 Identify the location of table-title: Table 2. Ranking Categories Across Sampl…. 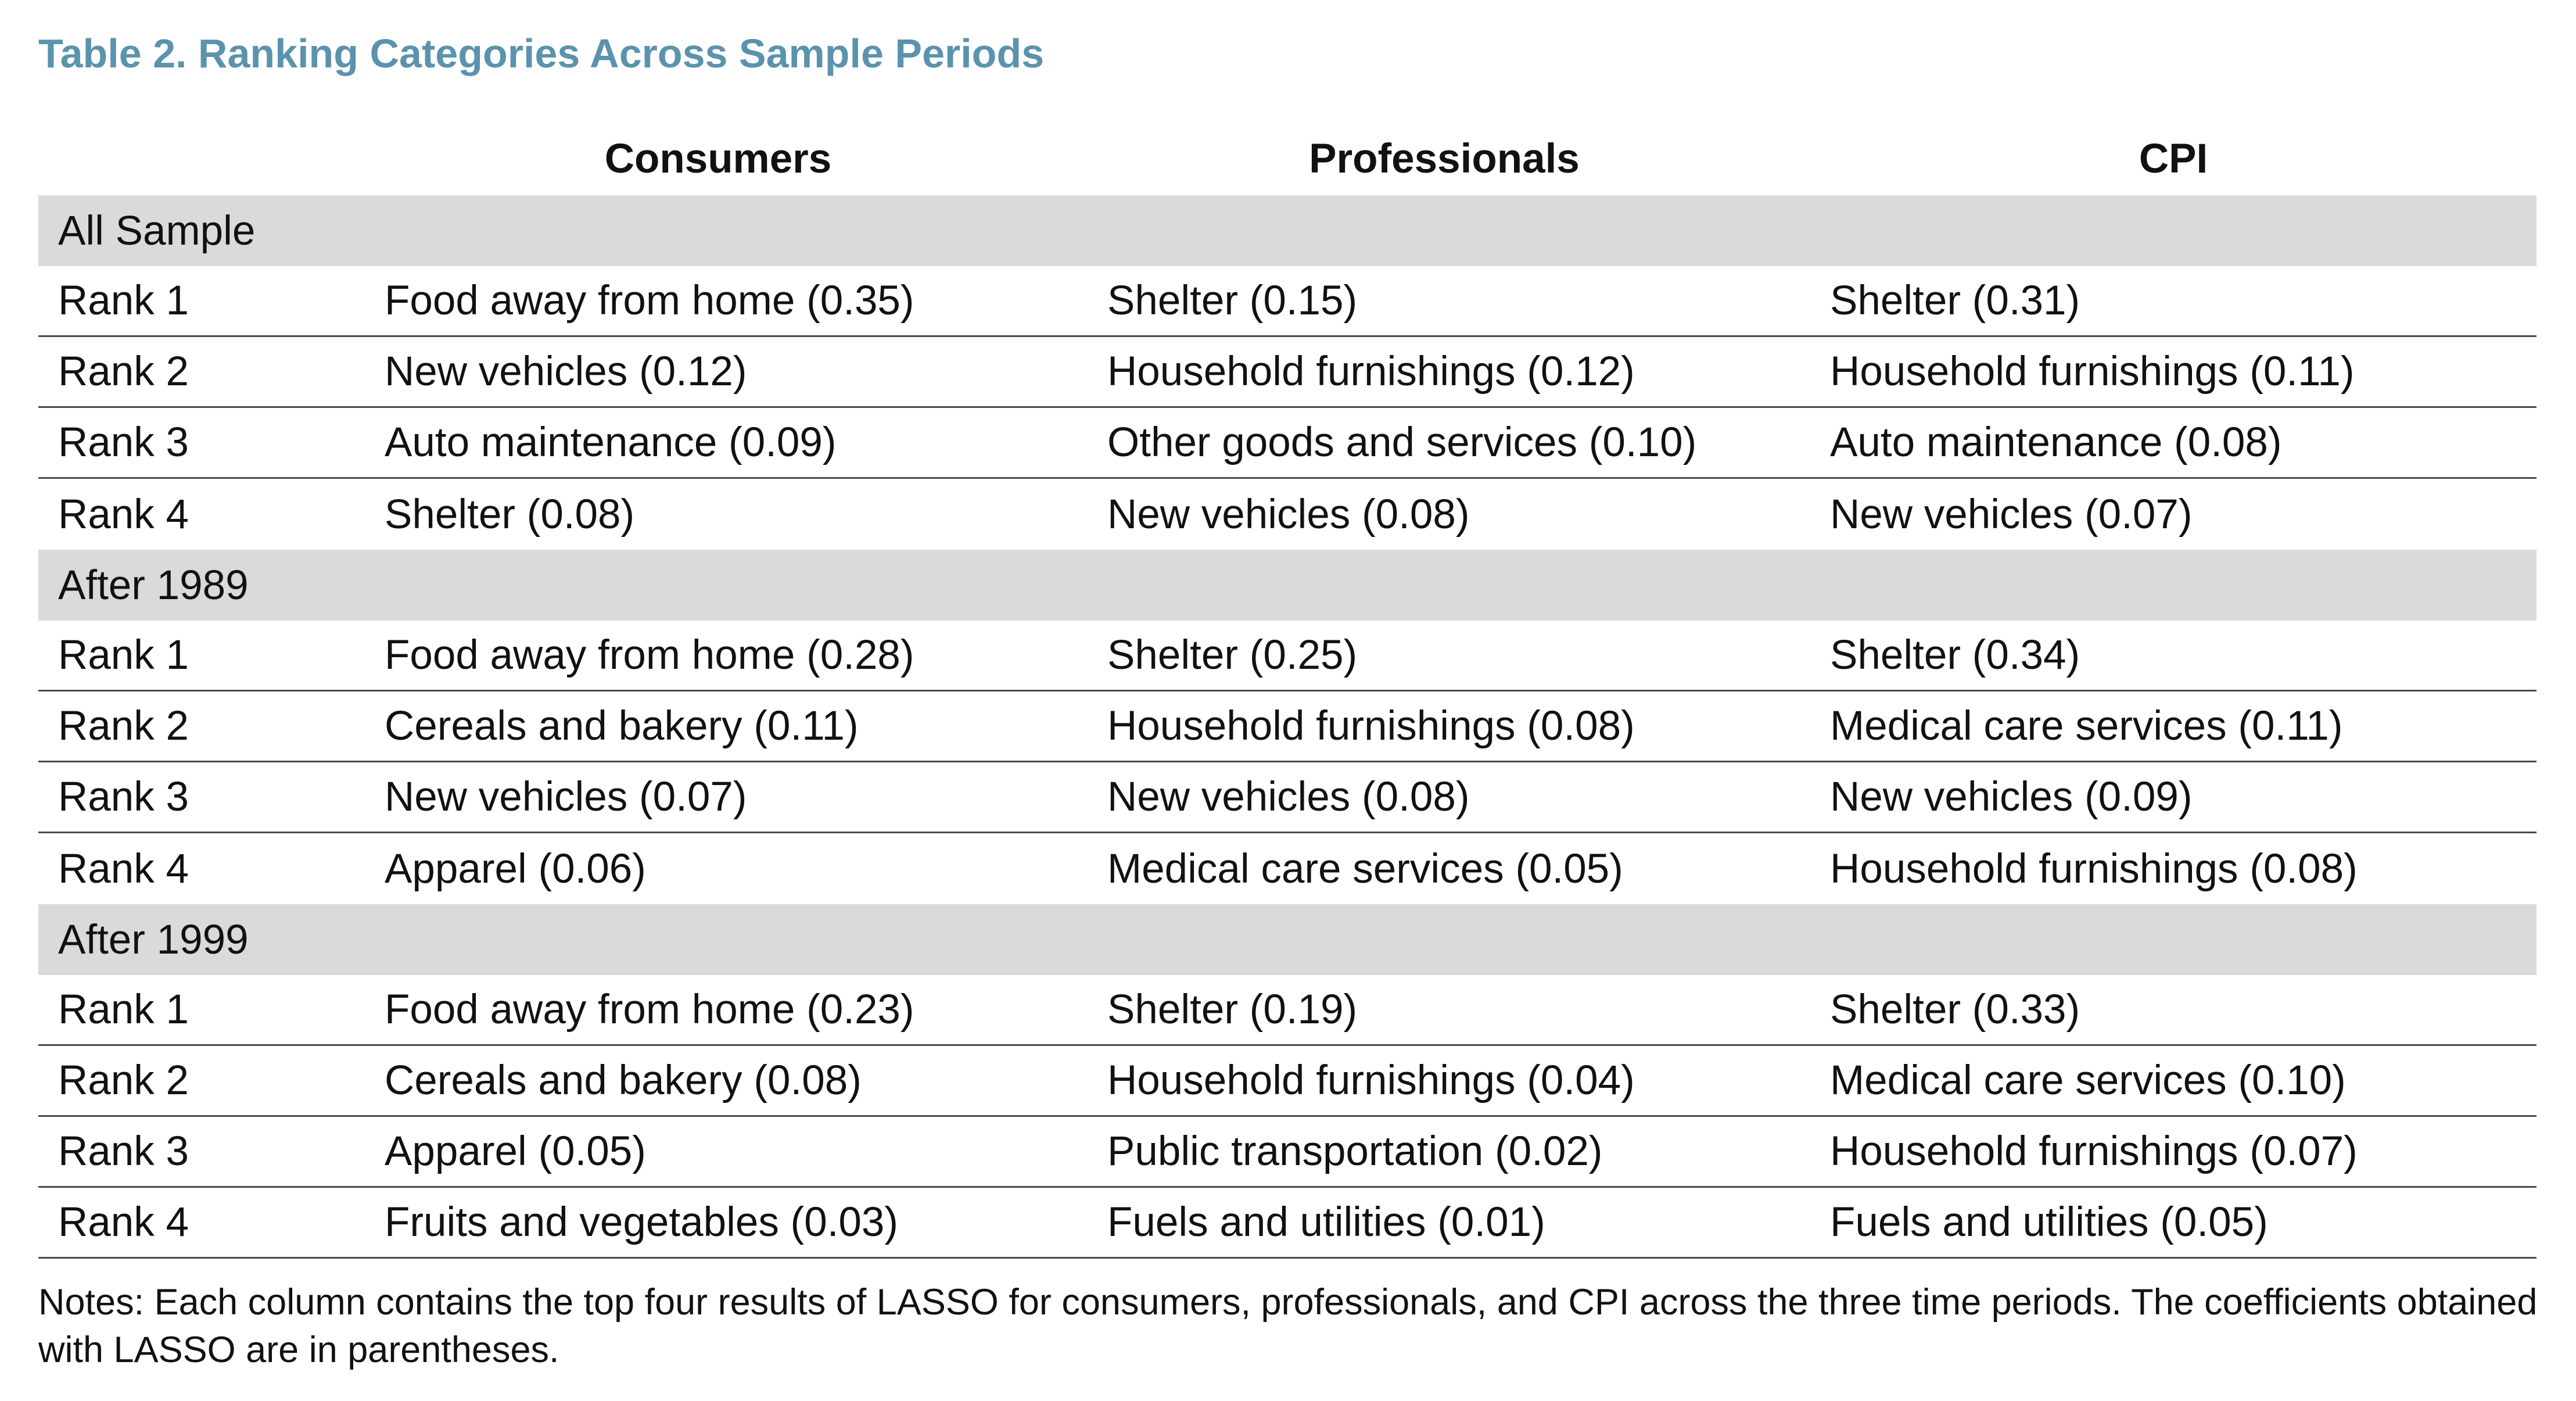
(541, 53).